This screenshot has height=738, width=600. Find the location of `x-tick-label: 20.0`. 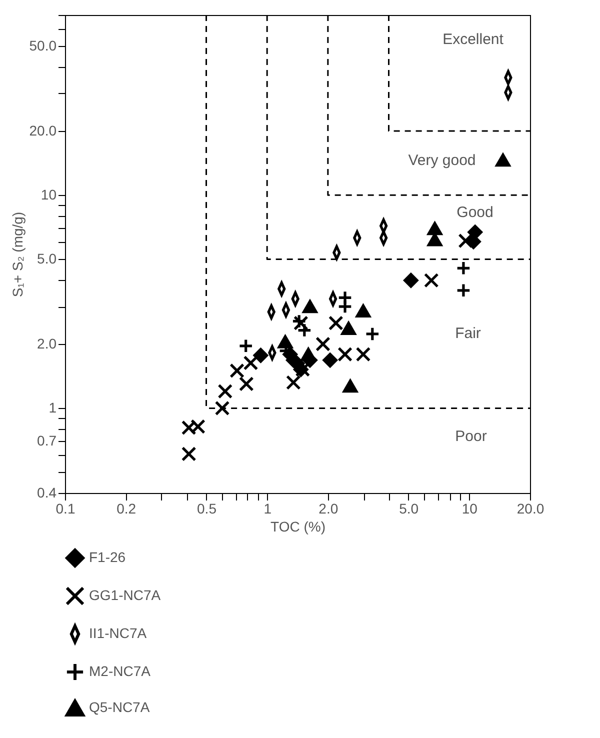

x-tick-label: 20.0 is located at coordinates (530, 508).